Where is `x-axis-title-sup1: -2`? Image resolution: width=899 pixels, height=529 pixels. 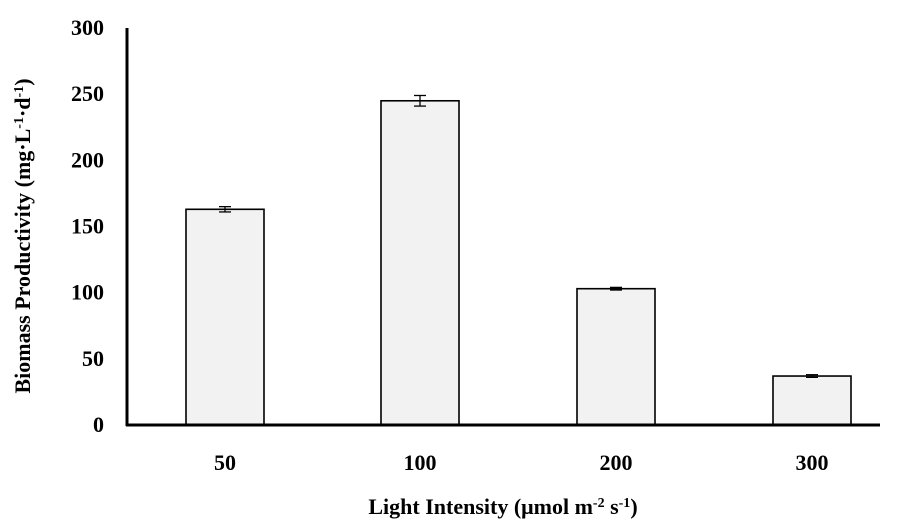
x-axis-title-sup1: -2 is located at coordinates (599, 503).